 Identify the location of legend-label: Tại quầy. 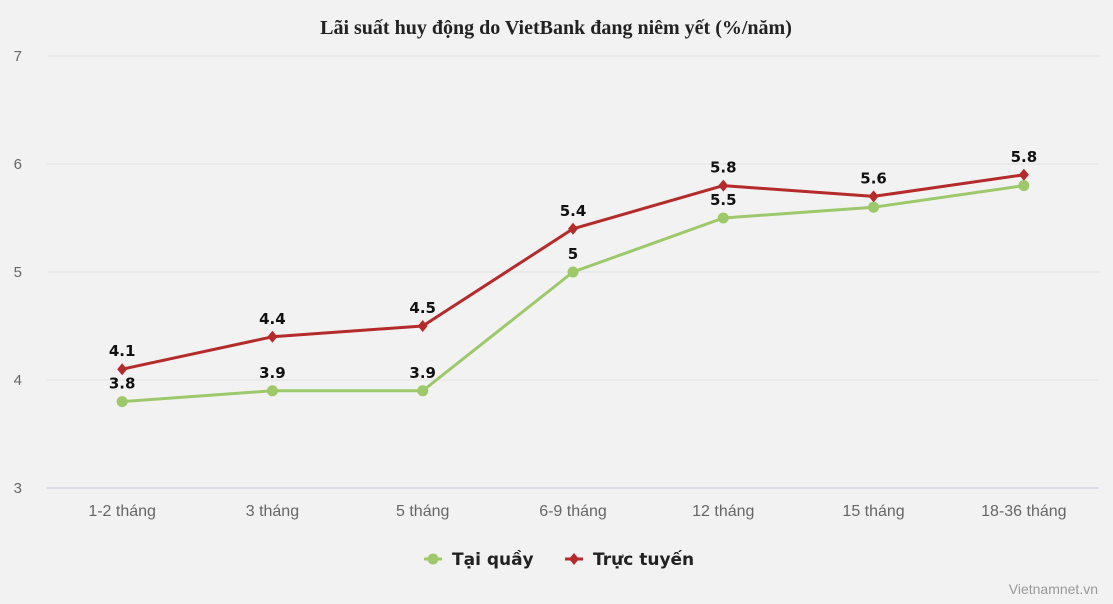
(493, 559).